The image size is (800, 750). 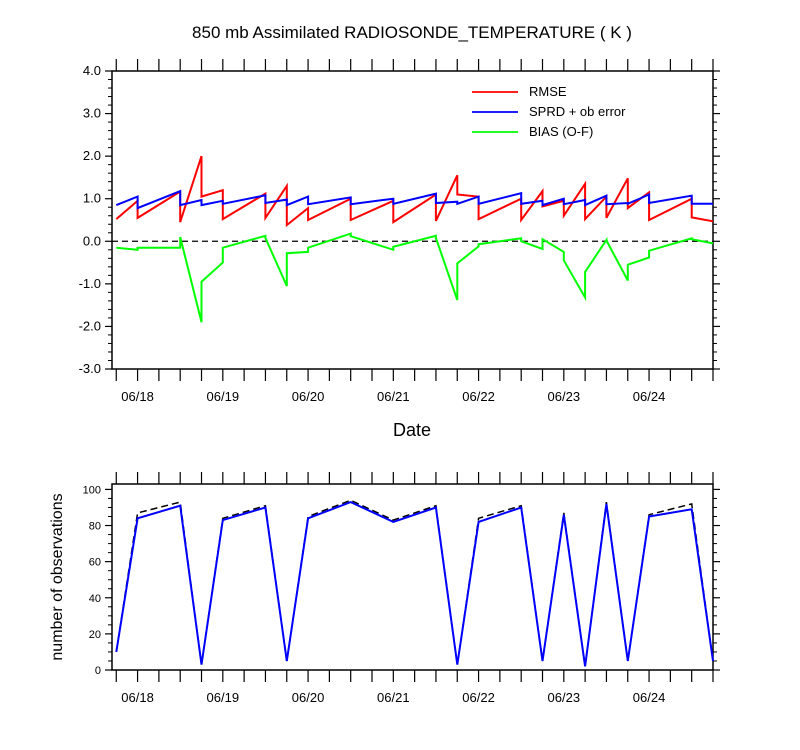 What do you see at coordinates (90, 325) in the screenshot?
I see `y-tick-label: -2.0` at bounding box center [90, 325].